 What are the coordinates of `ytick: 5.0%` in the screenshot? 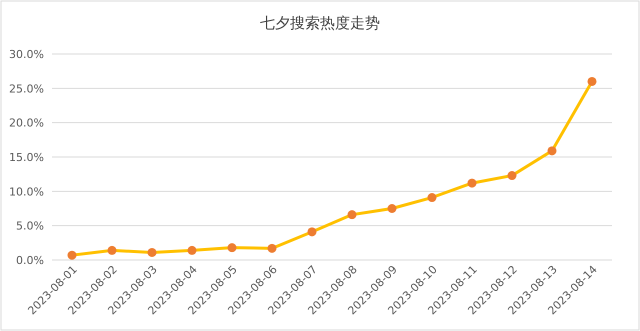 It's located at (30, 226).